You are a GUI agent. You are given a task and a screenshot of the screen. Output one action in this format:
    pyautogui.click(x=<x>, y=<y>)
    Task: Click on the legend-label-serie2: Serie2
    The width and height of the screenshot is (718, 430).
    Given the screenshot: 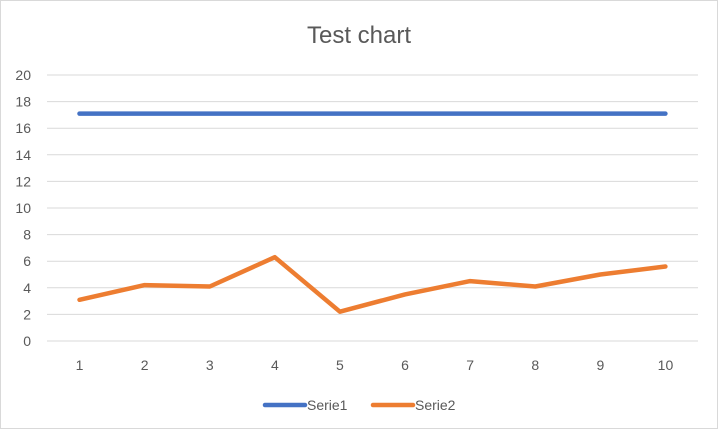 What is the action you would take?
    pyautogui.click(x=435, y=405)
    